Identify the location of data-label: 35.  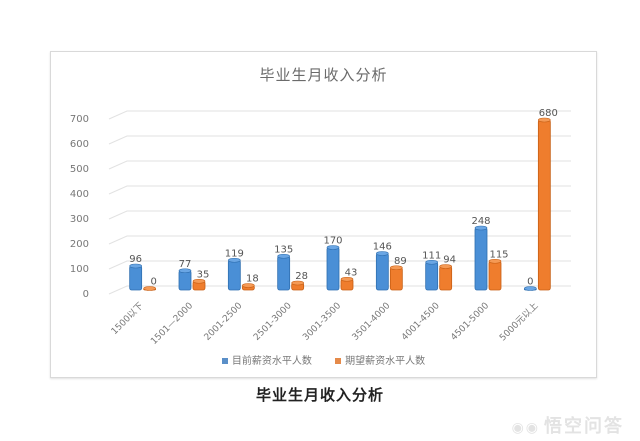
(203, 274).